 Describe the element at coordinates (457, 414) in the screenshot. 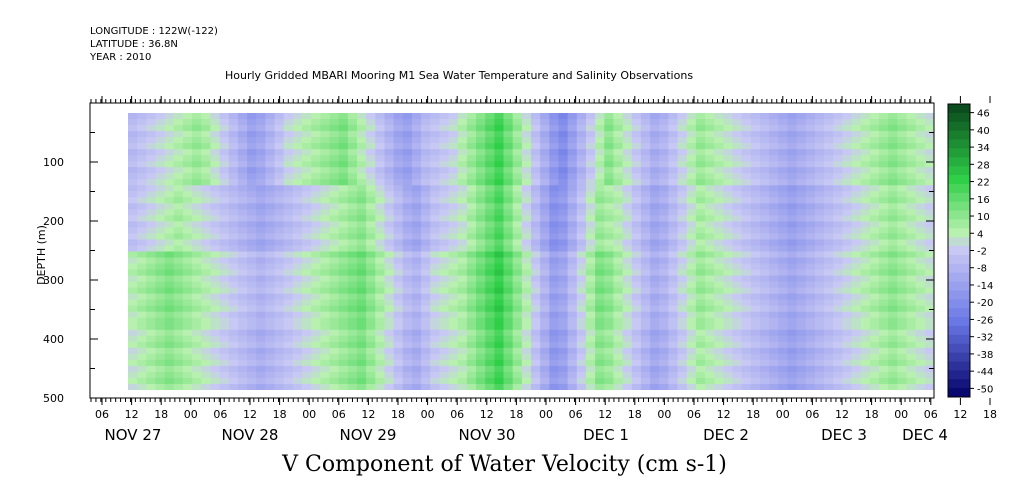

I see `x-hour-tick-label: 06` at that location.